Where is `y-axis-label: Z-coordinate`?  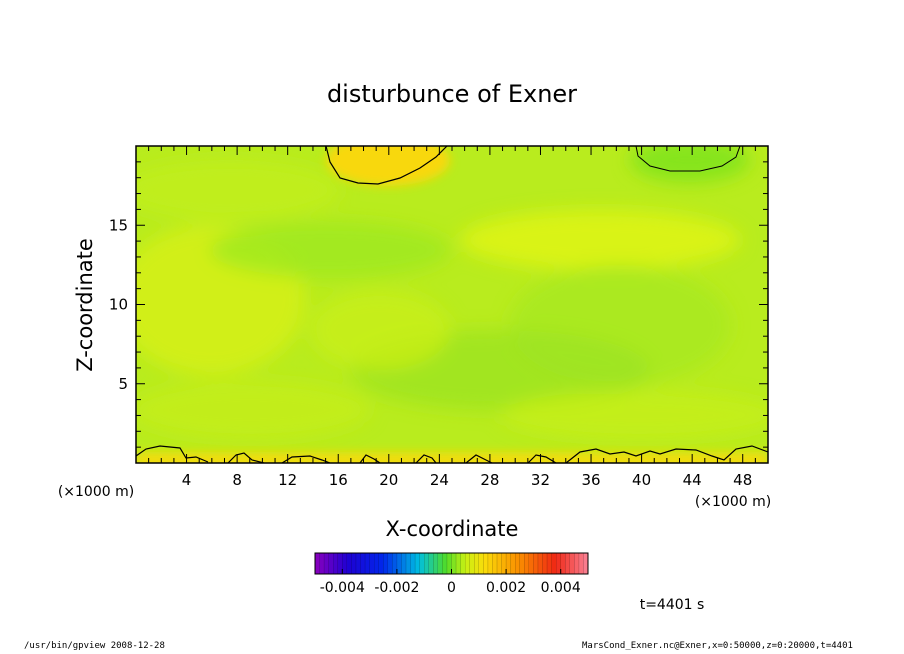
y-axis-label: Z-coordinate is located at coordinates (85, 305).